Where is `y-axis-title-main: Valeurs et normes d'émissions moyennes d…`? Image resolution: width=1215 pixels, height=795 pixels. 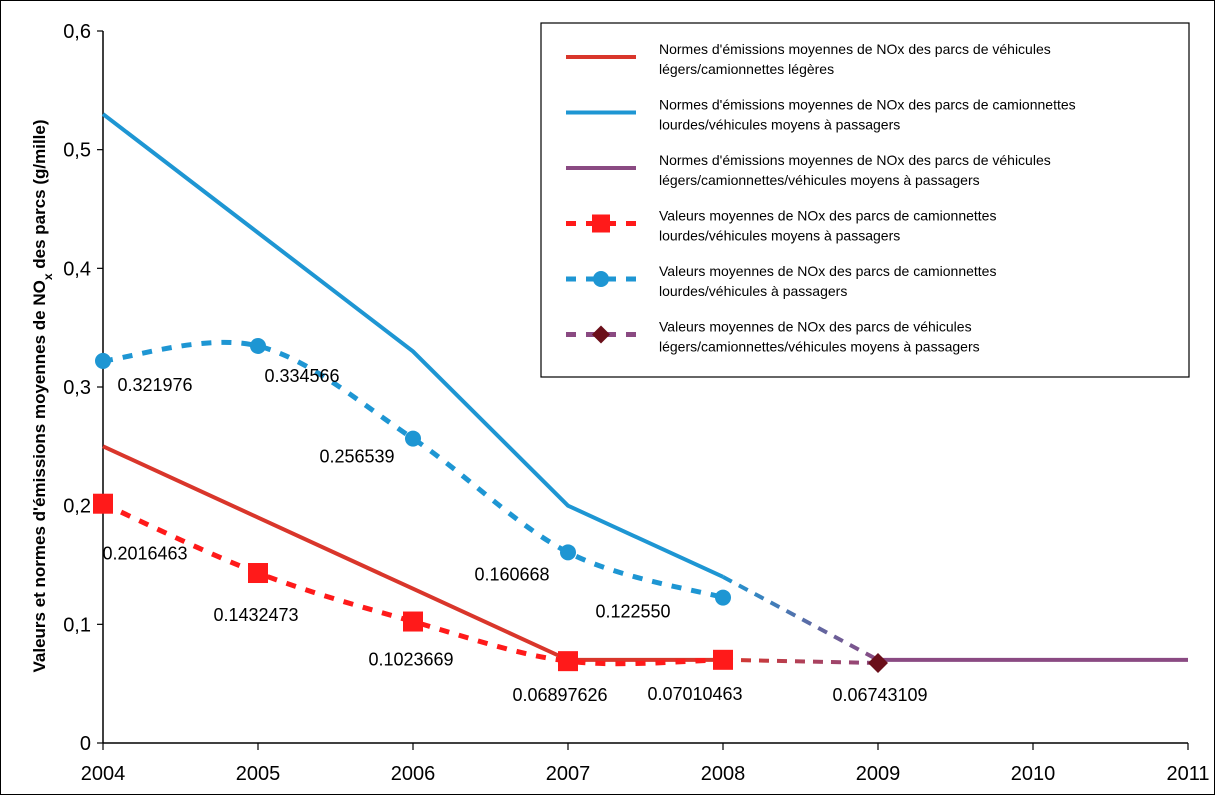
y-axis-title-main: Valeurs et normes d'émissions moyennes d… is located at coordinates (39, 476).